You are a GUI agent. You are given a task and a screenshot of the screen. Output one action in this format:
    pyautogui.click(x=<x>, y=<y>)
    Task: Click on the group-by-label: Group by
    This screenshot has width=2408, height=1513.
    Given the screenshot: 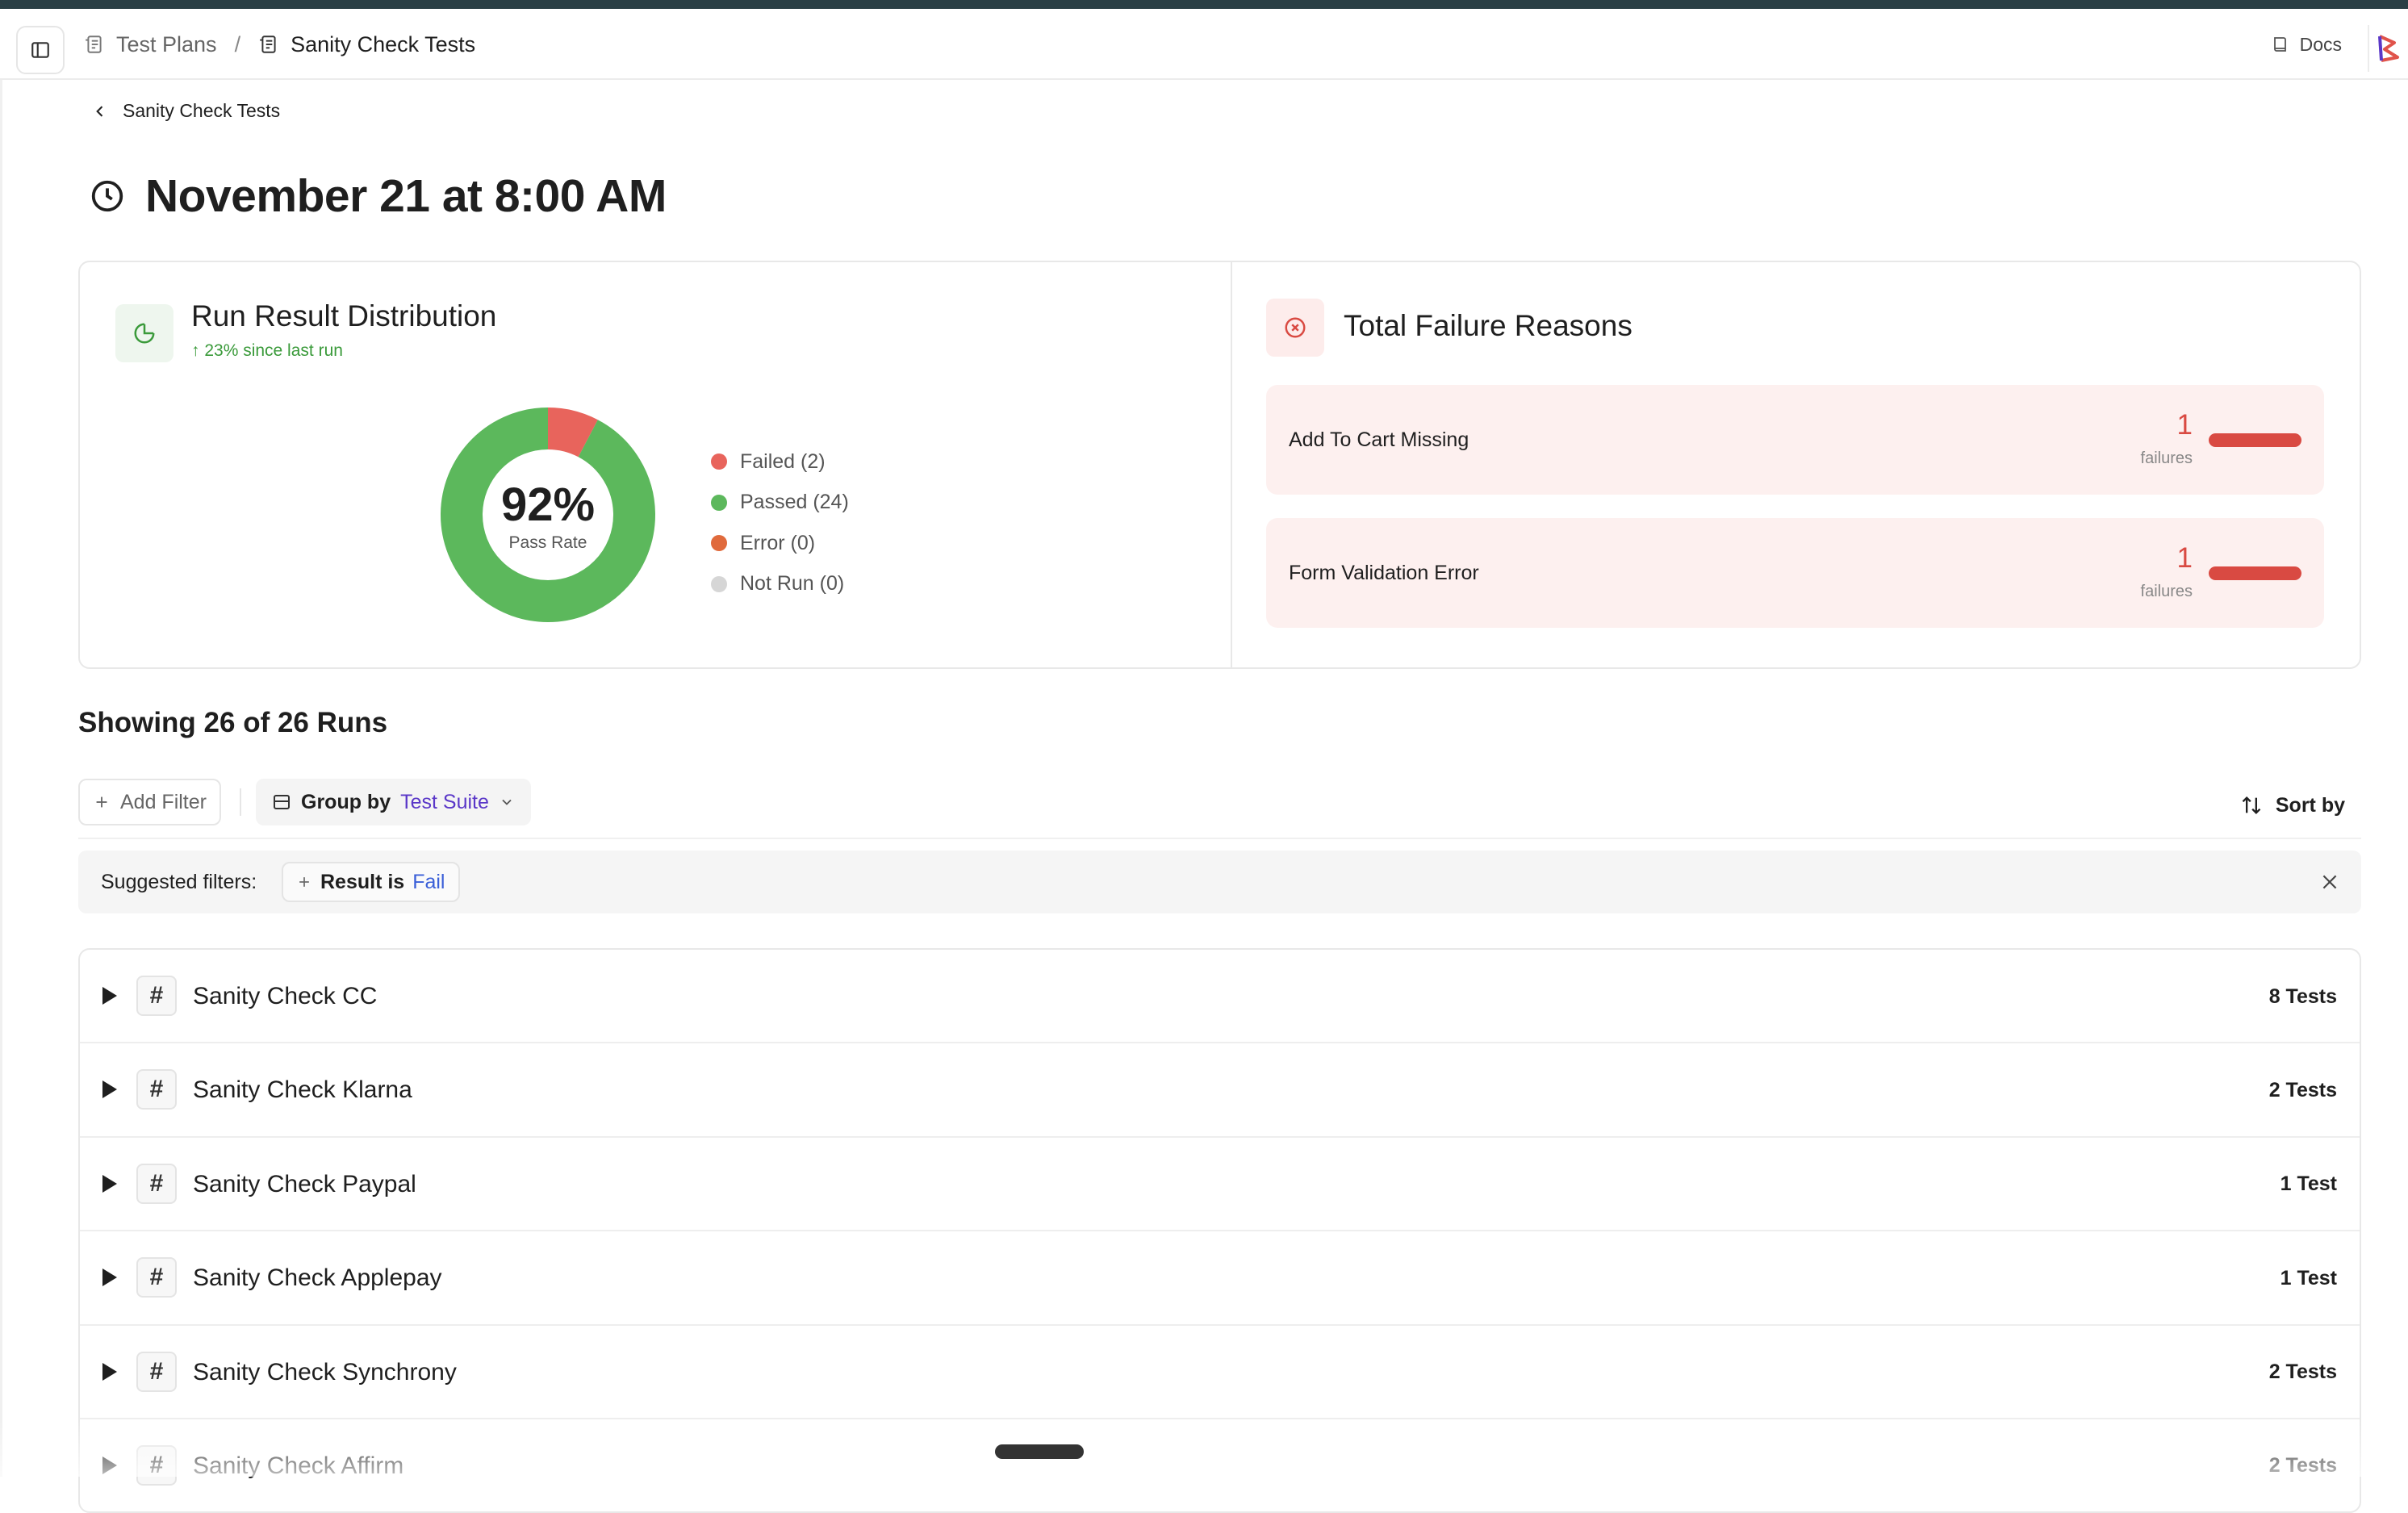 What is the action you would take?
    pyautogui.click(x=346, y=801)
    